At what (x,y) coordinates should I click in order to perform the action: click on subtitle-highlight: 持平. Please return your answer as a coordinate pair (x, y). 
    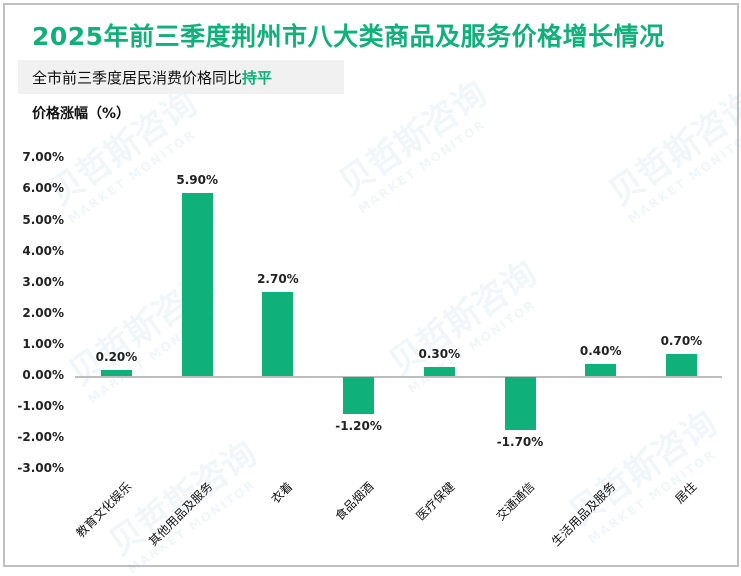
    Looking at the image, I should click on (257, 78).